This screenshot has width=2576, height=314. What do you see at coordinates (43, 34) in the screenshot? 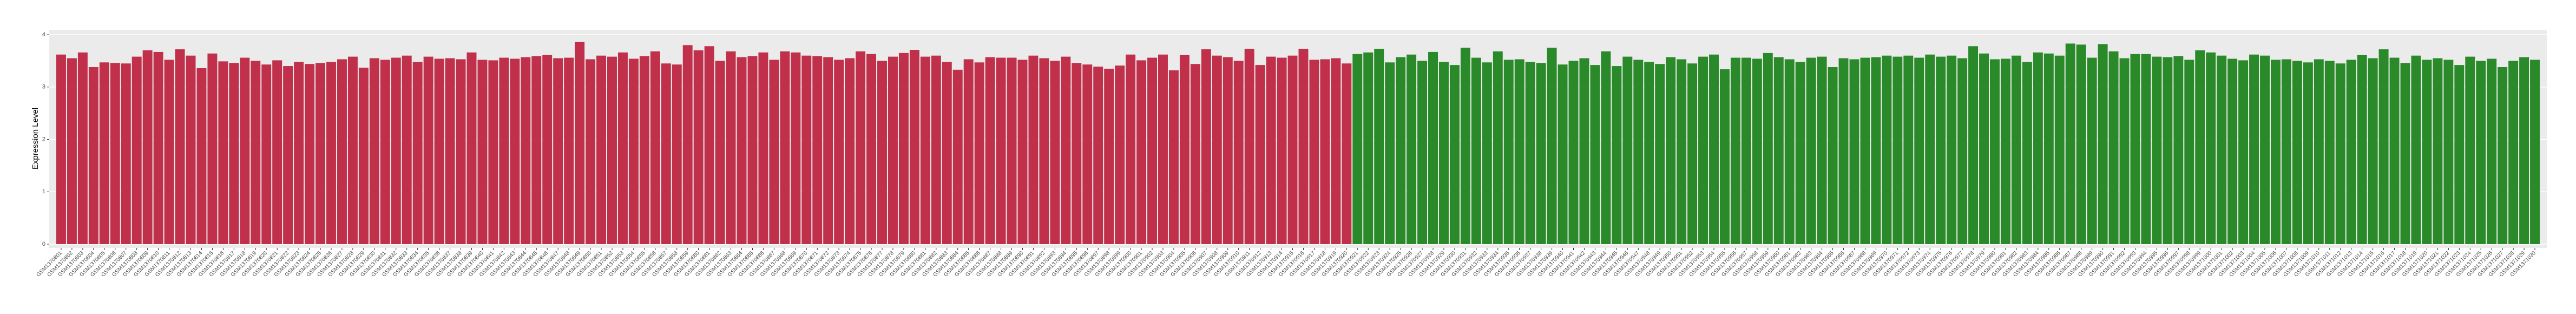
I see `y-tick-label: 4` at bounding box center [43, 34].